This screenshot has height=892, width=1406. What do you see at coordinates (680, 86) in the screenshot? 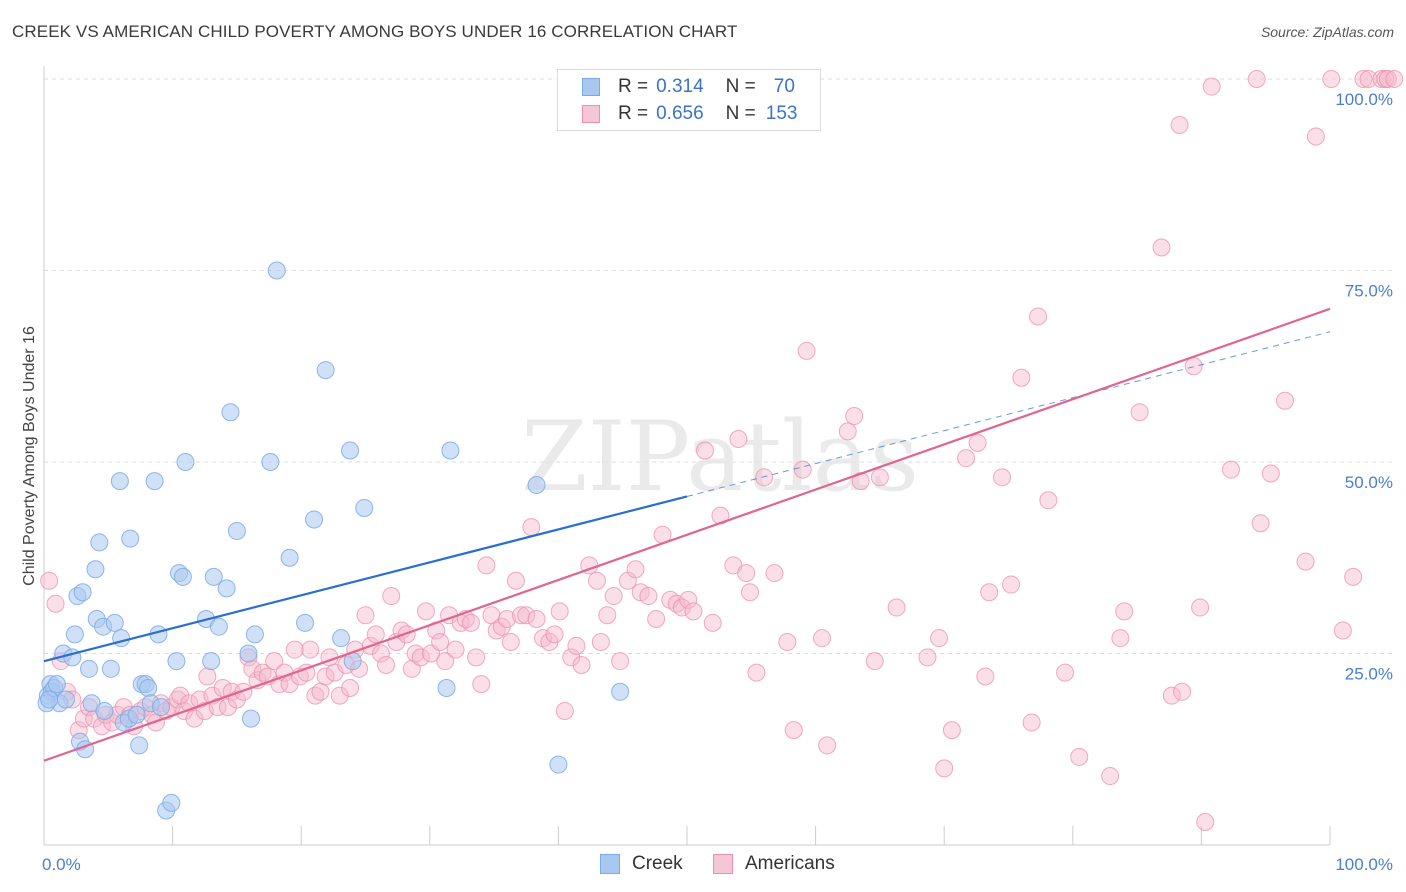
I see `r-value: 0.314` at bounding box center [680, 86].